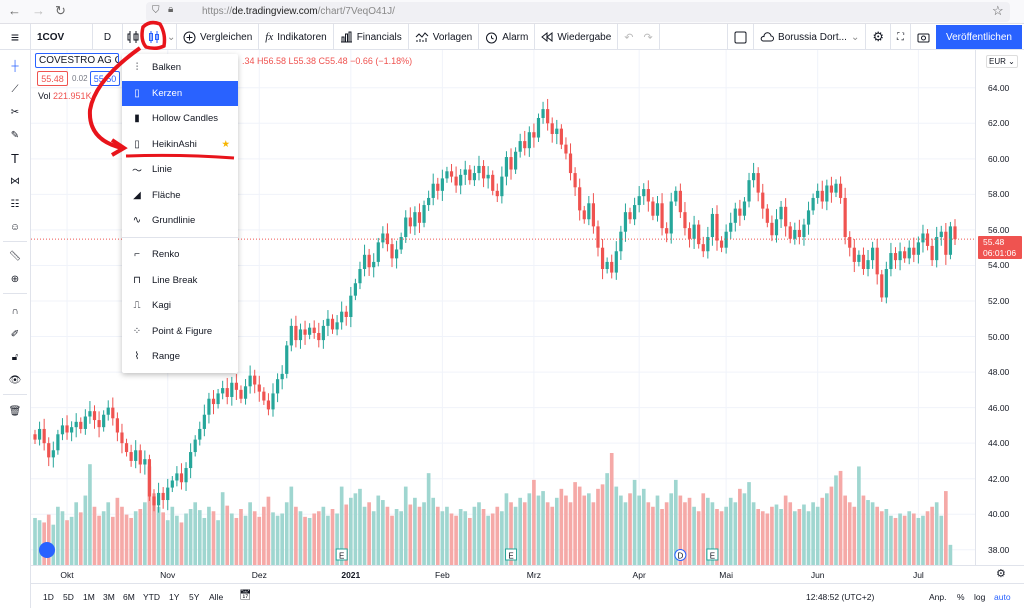  I want to click on menu-item-line-break: ⊓ Line Break, so click(180, 280).